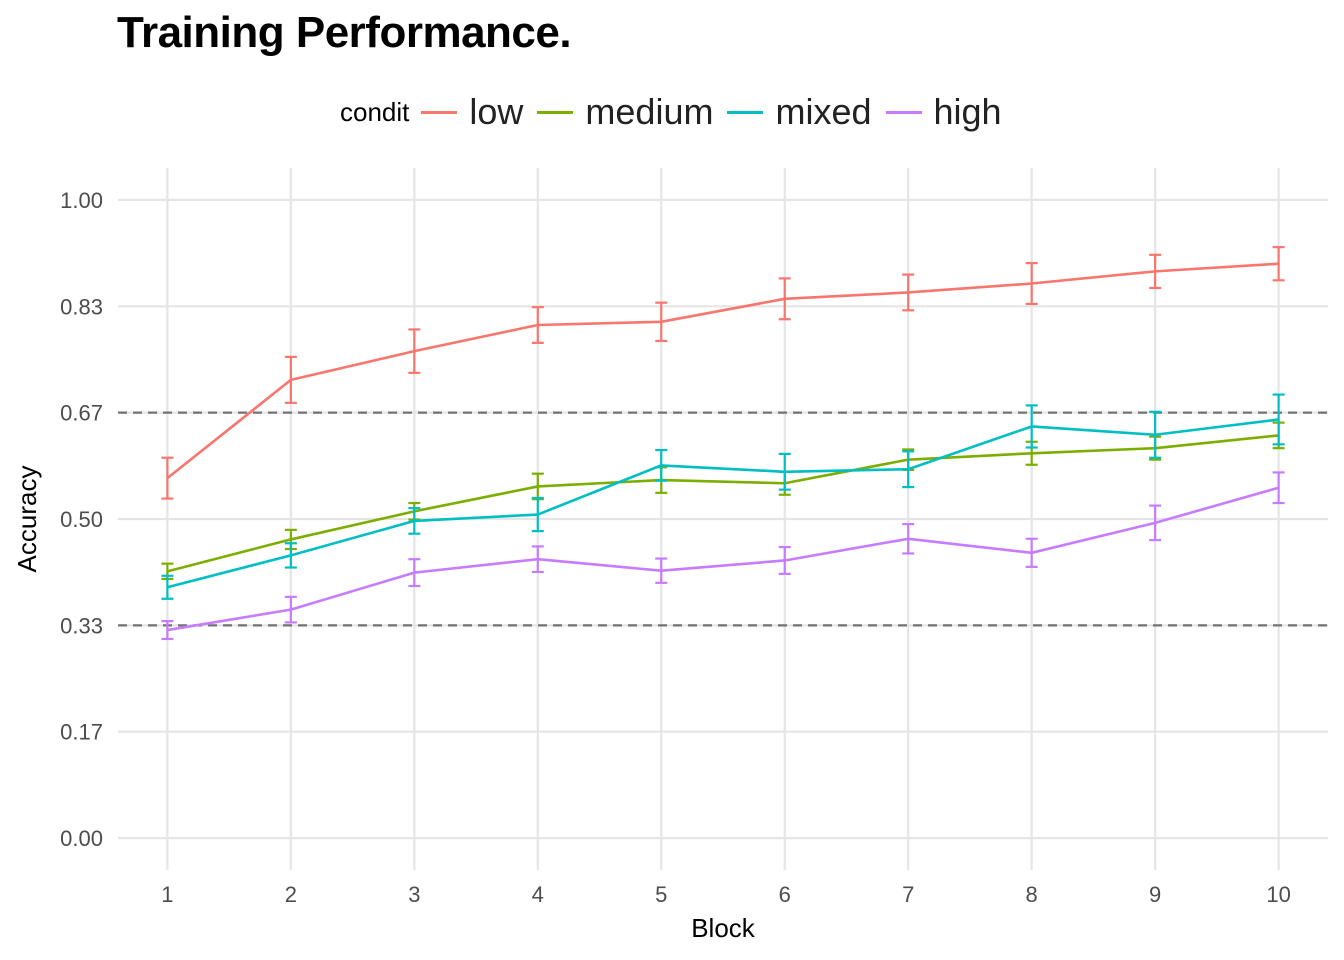 The width and height of the screenshot is (1344, 960). I want to click on legend-title: condit, so click(375, 111).